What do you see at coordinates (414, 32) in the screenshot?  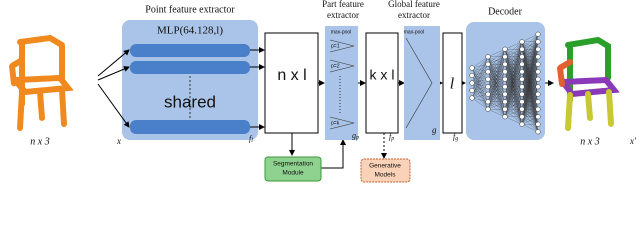 I see `max-pool-label: max-pool` at bounding box center [414, 32].